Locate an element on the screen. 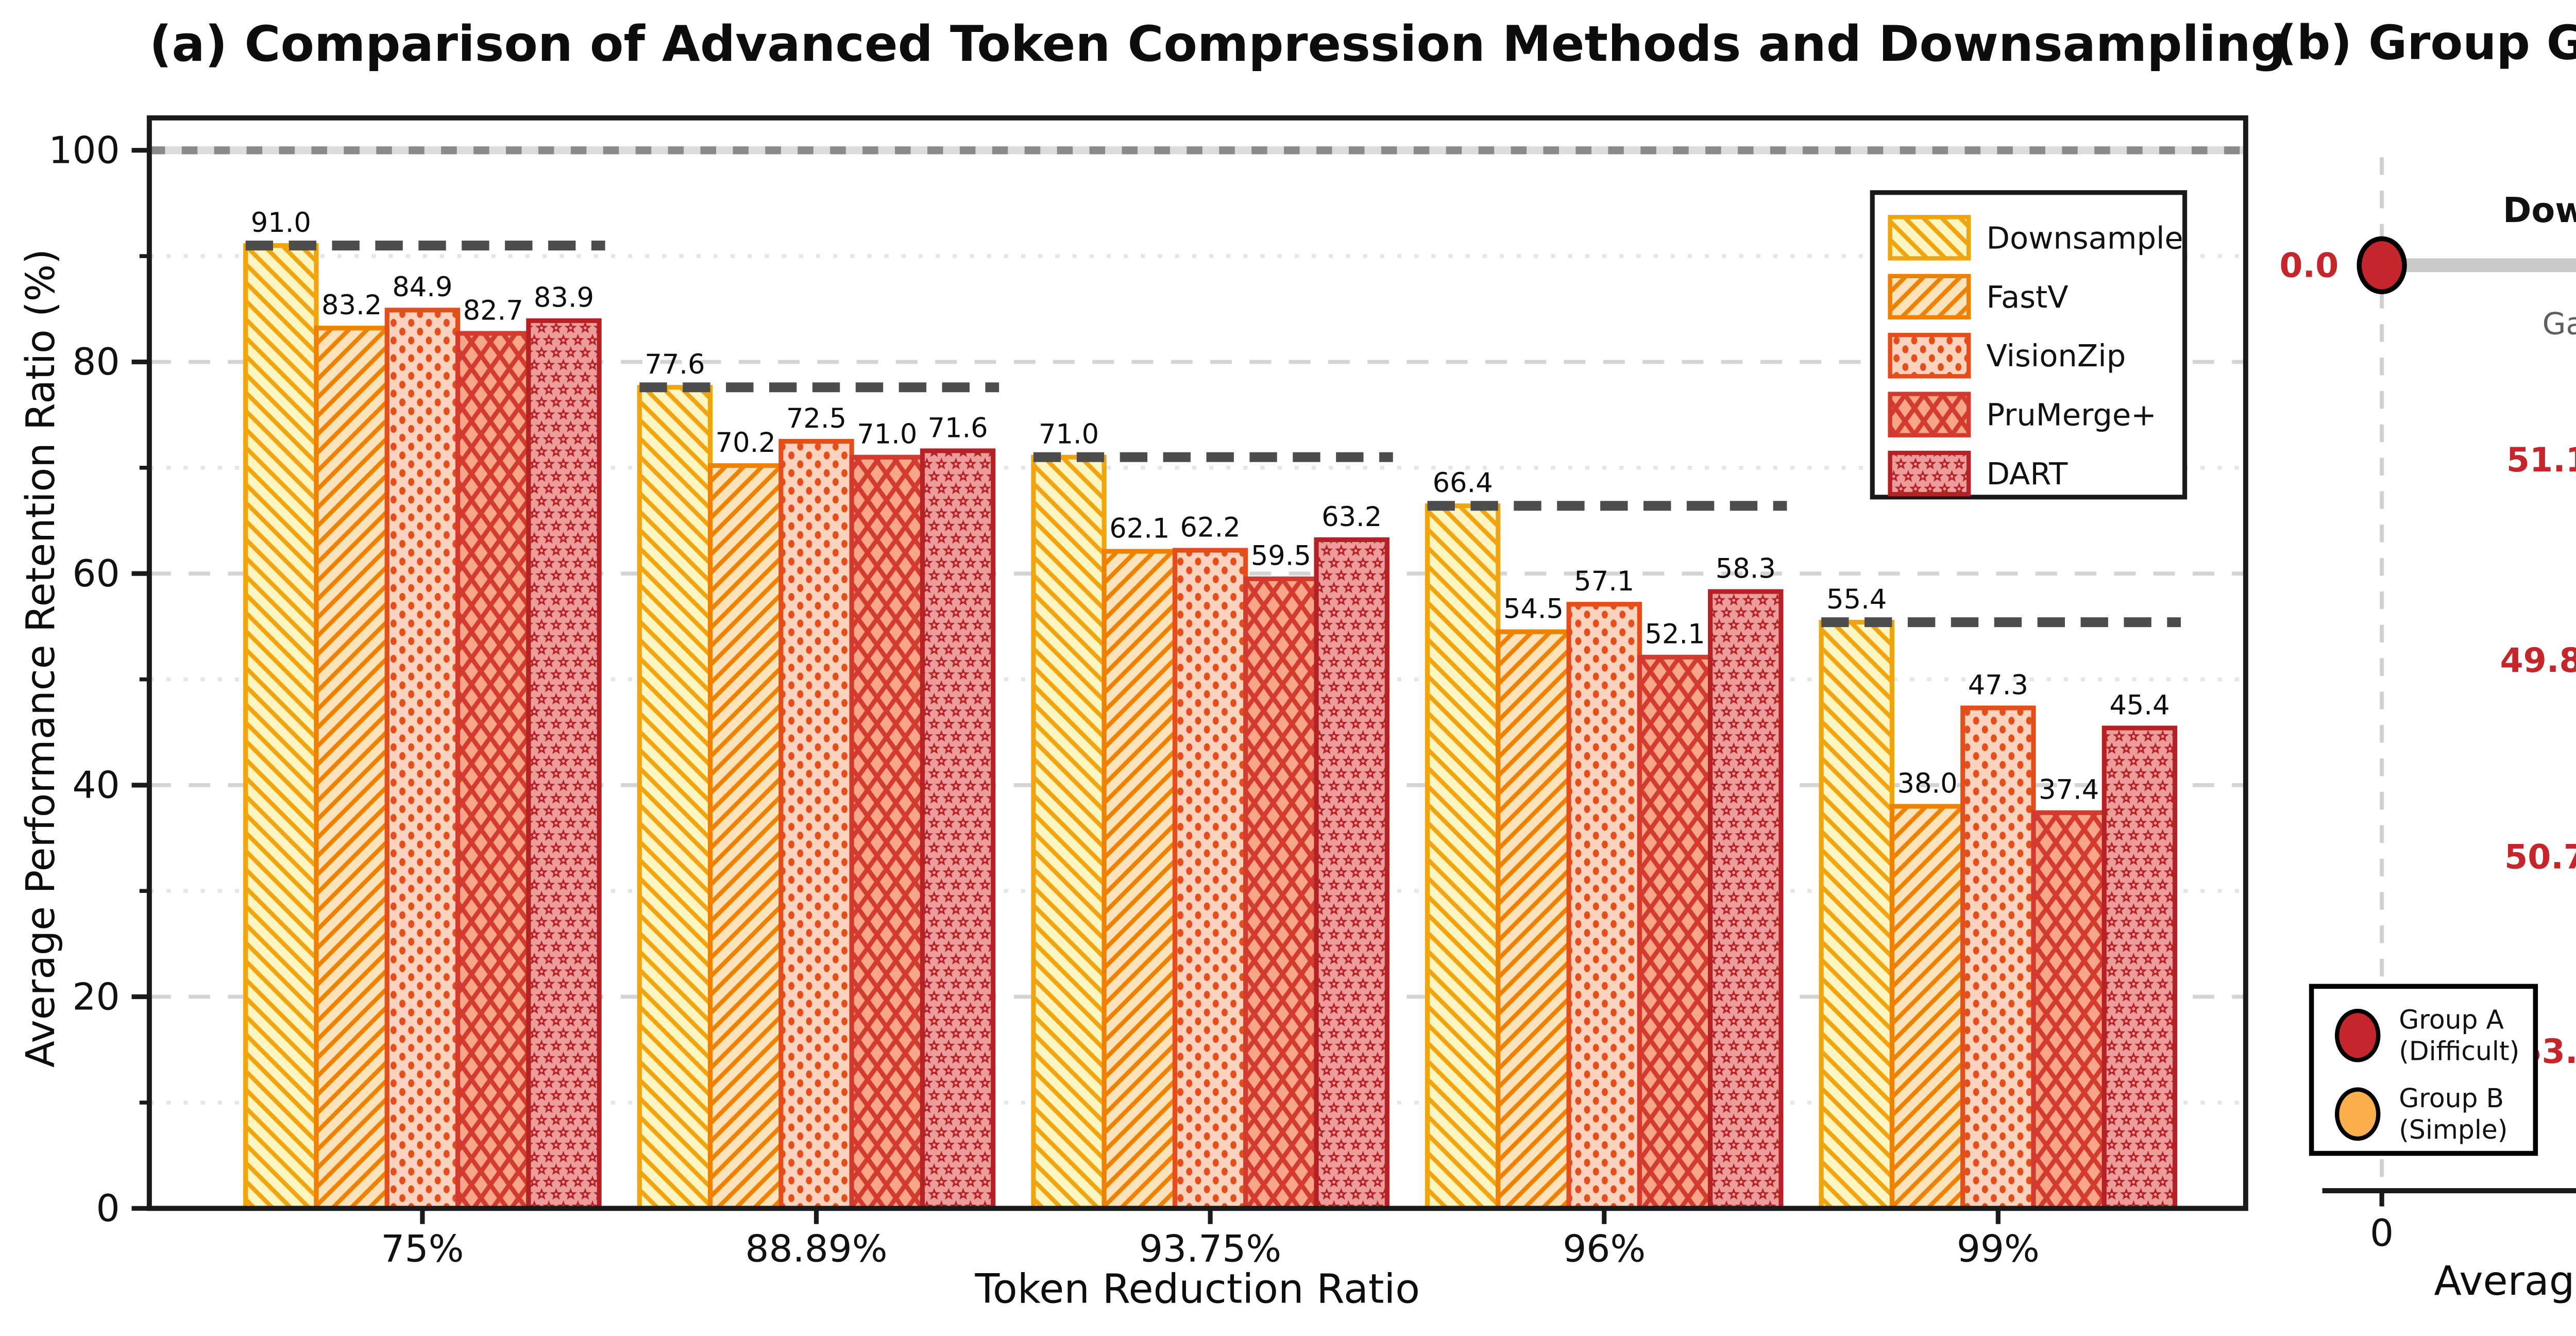 The height and width of the screenshot is (1336, 2576). group-a-value-label: 49.8 is located at coordinates (2538, 660).